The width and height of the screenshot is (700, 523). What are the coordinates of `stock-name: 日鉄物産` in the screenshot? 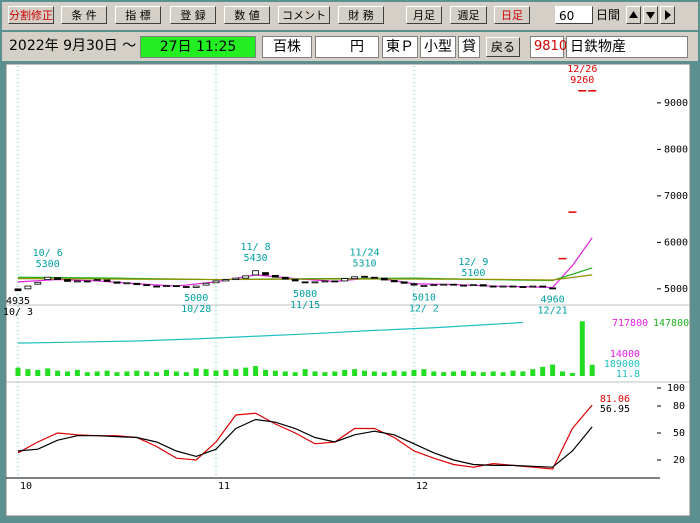 It's located at (627, 47).